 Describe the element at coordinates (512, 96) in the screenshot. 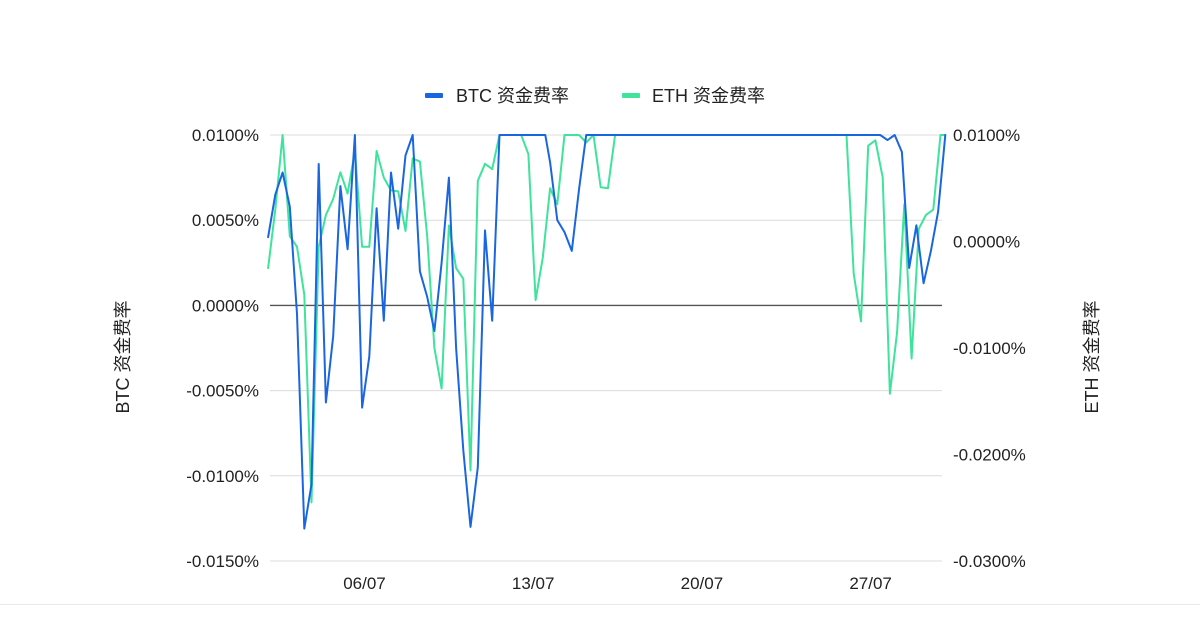

I see `legend-label-btc: BTC 资金费率` at that location.